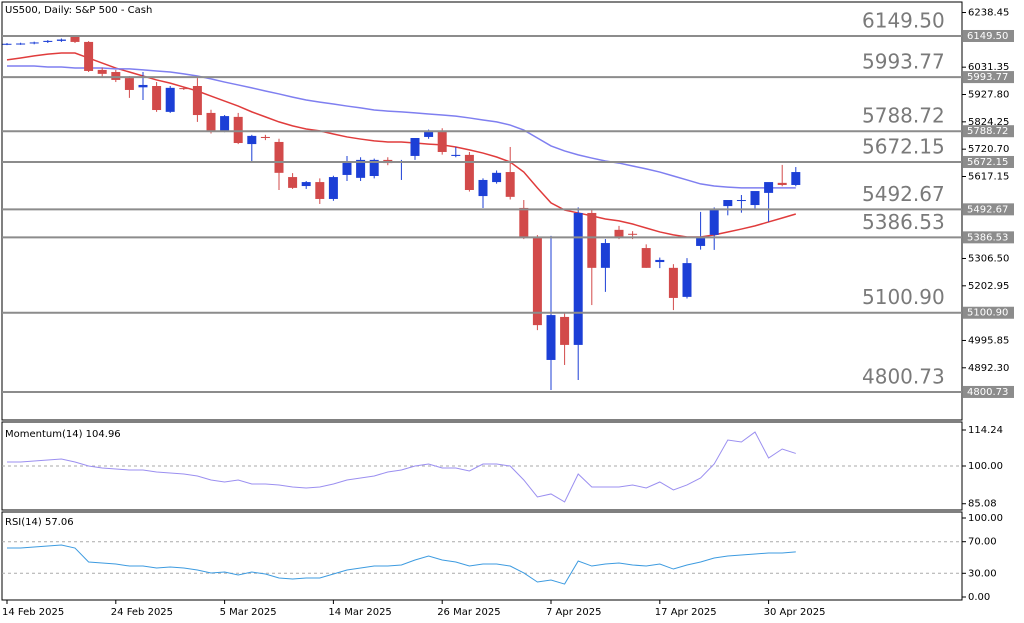 Image resolution: width=1024 pixels, height=623 pixels. Describe the element at coordinates (903, 222) in the screenshot. I see `level-label: 5386.53` at that location.